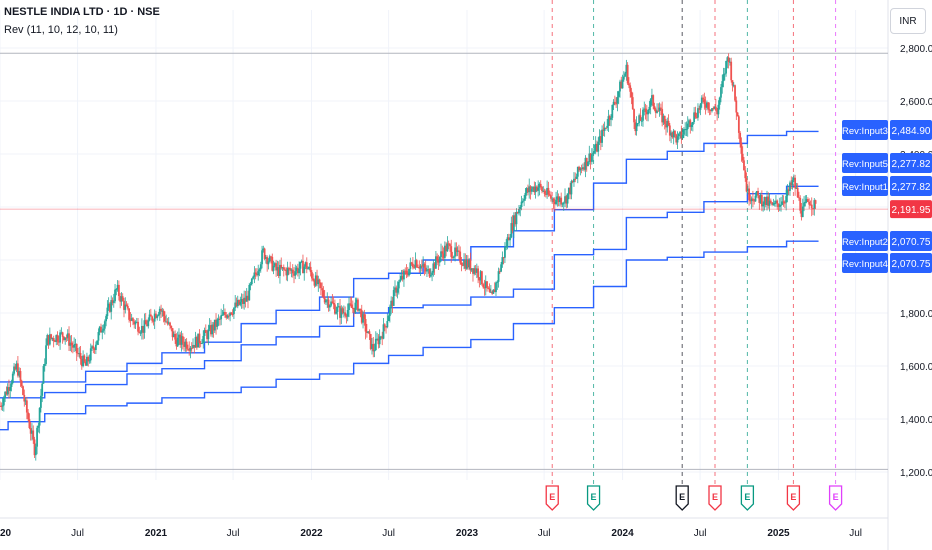  Describe the element at coordinates (911, 131) in the screenshot. I see `rev-value-label: 2,484.90` at that location.